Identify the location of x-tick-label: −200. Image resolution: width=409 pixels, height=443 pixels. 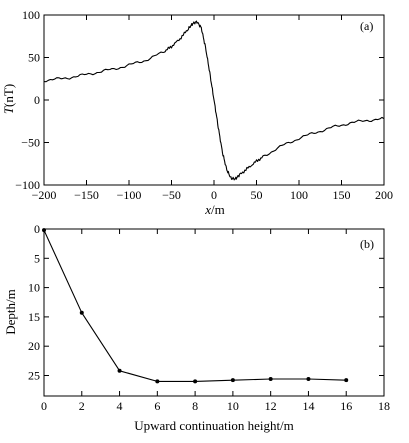
(44, 195).